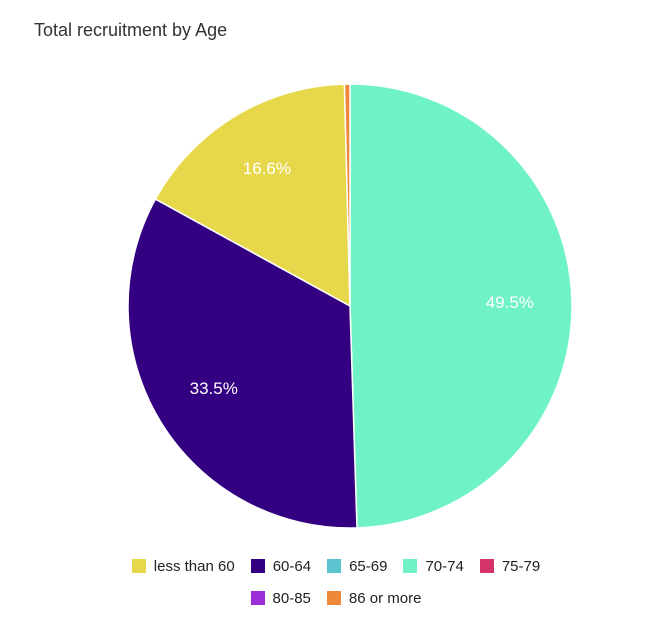  What do you see at coordinates (385, 598) in the screenshot?
I see `legend-label: 86 or more` at bounding box center [385, 598].